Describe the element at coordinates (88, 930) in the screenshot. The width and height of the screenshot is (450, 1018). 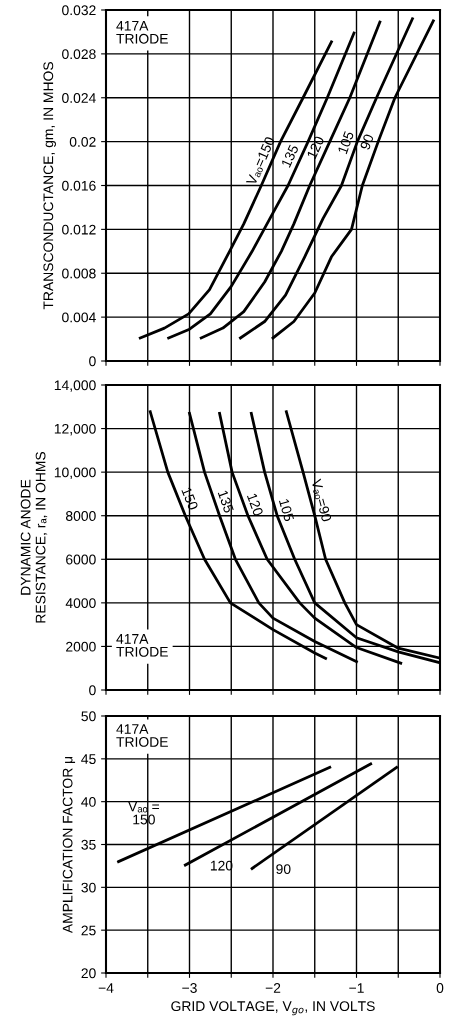
I see `y-tick-label: 25` at that location.